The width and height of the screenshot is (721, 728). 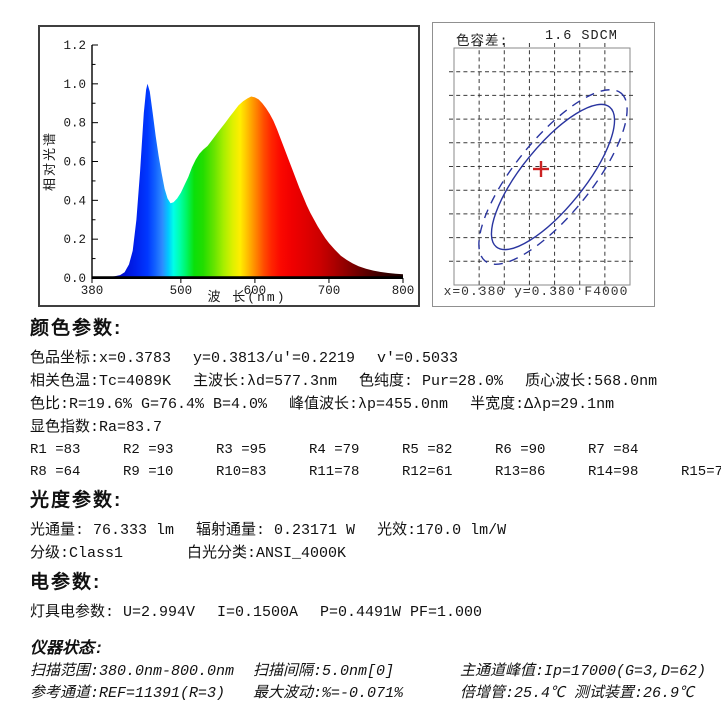 What do you see at coordinates (369, 404) in the screenshot?
I see `param-value: 峰值波长:λp=455.0nm` at bounding box center [369, 404].